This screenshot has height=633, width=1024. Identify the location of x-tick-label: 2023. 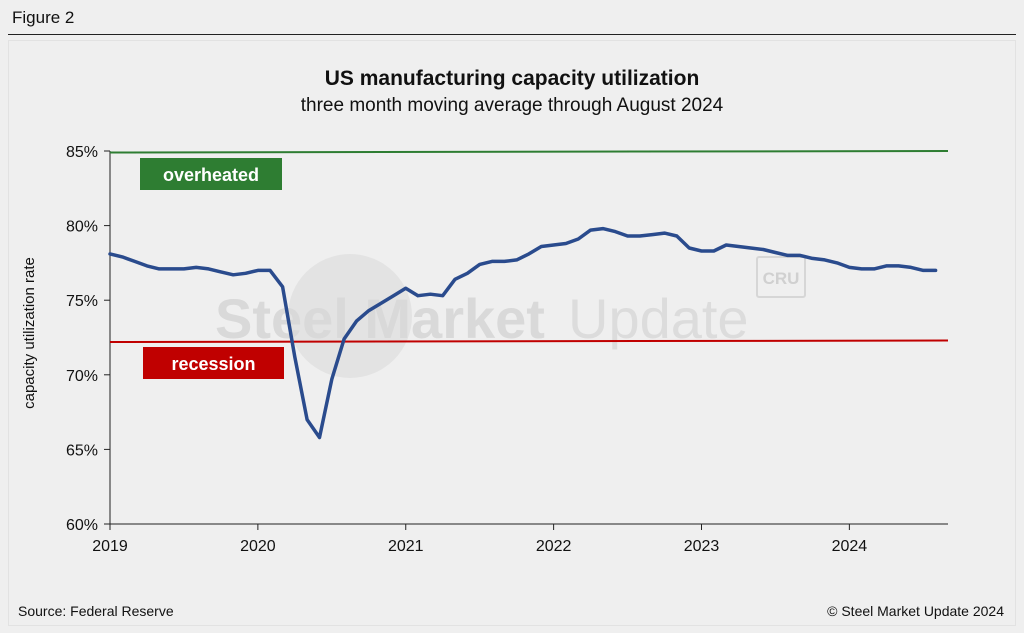
(702, 546).